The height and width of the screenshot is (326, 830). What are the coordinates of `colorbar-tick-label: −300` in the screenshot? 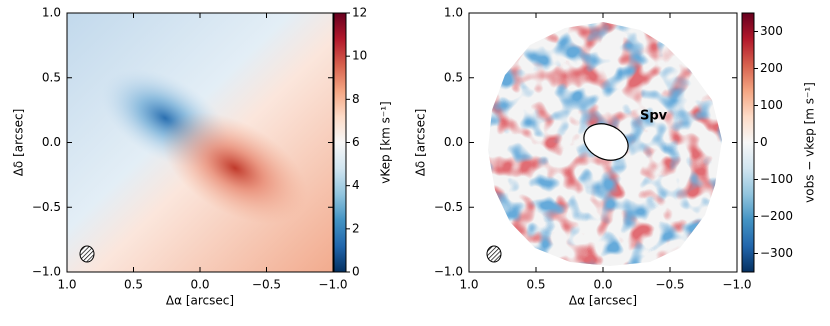 It's located at (776, 253).